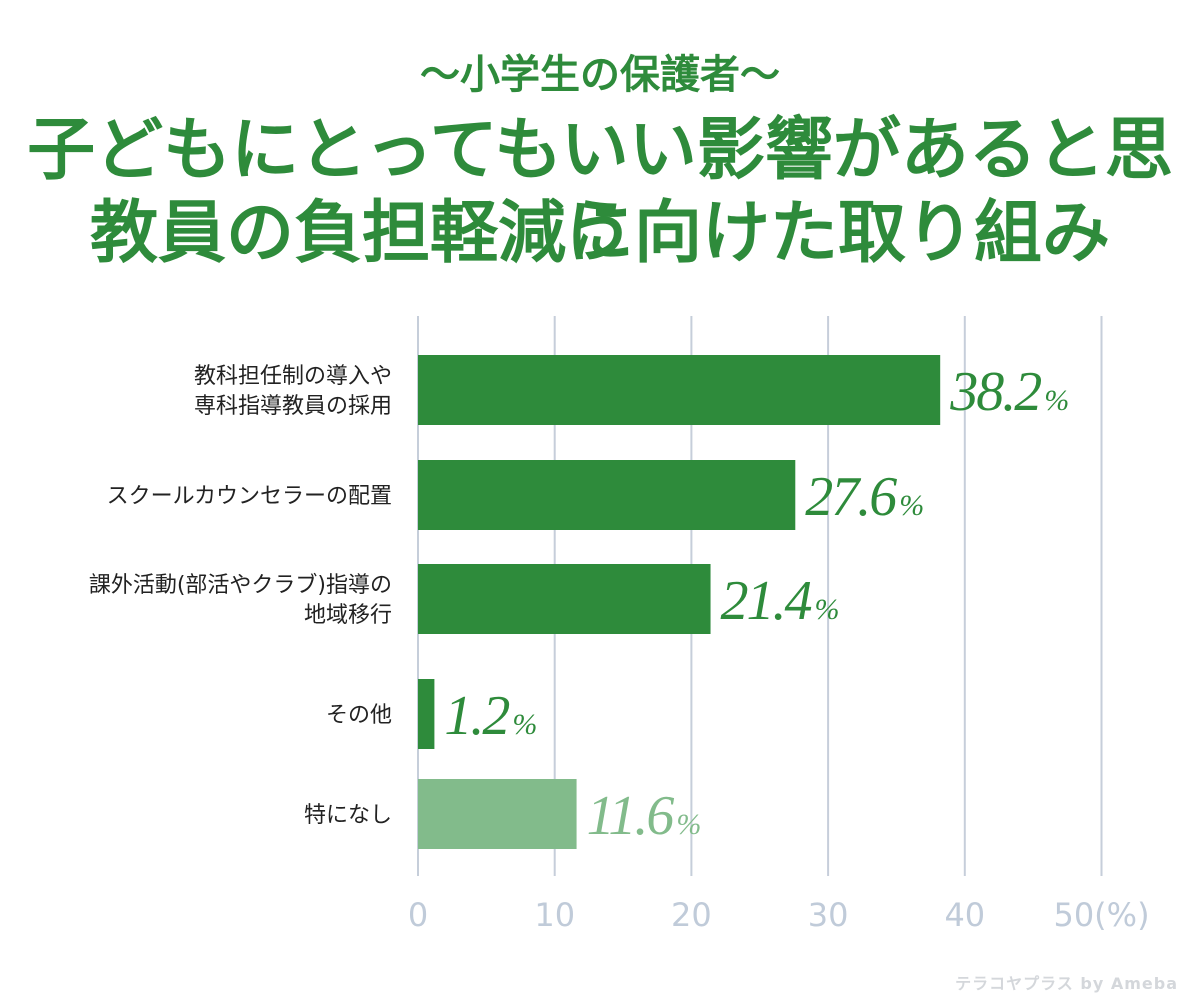  I want to click on value-label: 1.2%, so click(490, 716).